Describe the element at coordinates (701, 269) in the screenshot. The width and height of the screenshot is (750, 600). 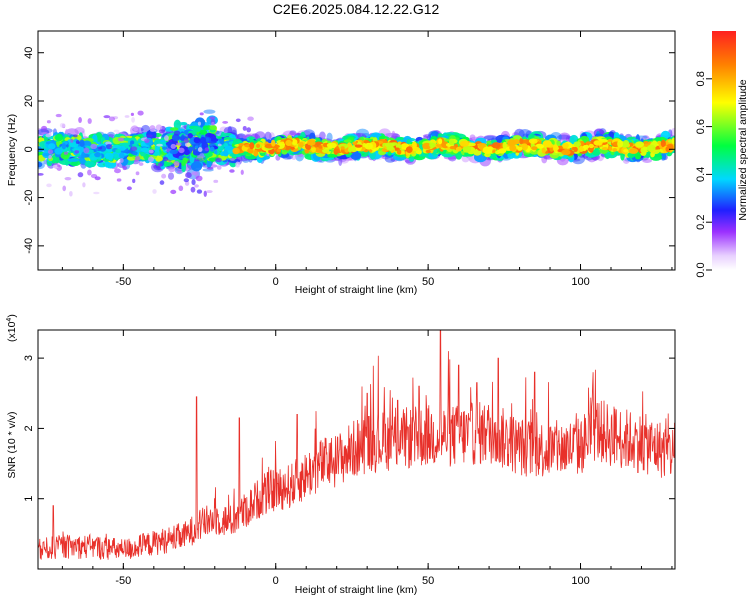
I see `colorbar-tick-label: 0.0` at that location.